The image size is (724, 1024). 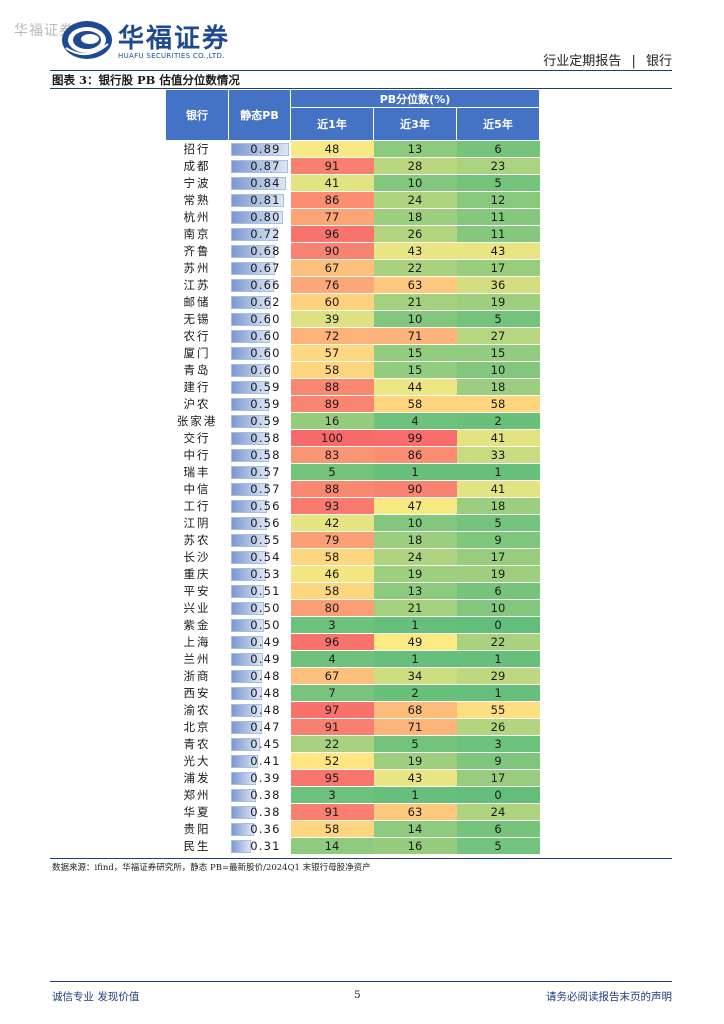 What do you see at coordinates (265, 778) in the screenshot?
I see `static-pb-value: 0.39` at bounding box center [265, 778].